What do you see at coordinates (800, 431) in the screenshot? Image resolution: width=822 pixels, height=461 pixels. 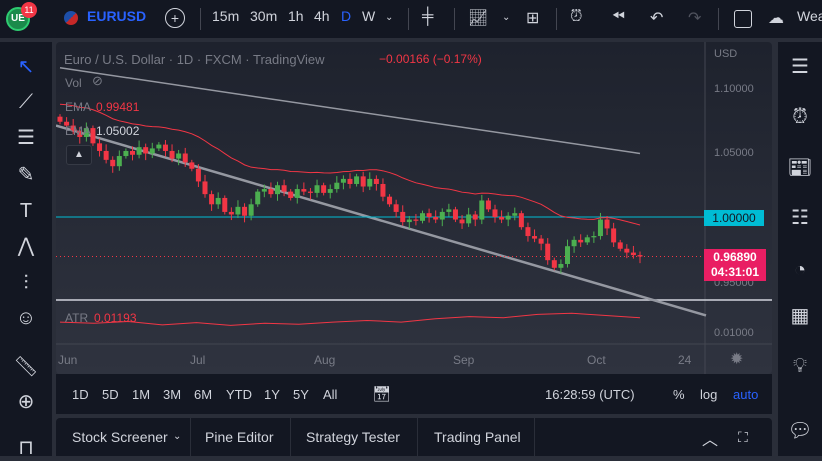 I see `chat-icon: 💬︎` at bounding box center [800, 431].